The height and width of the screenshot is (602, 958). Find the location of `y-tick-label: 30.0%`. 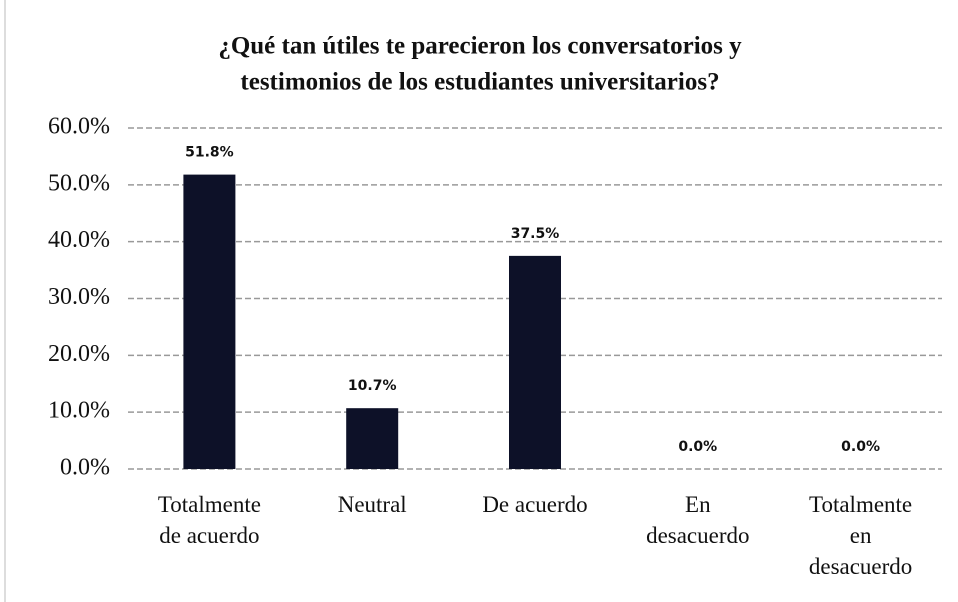

y-tick-label: 30.0% is located at coordinates (79, 297).